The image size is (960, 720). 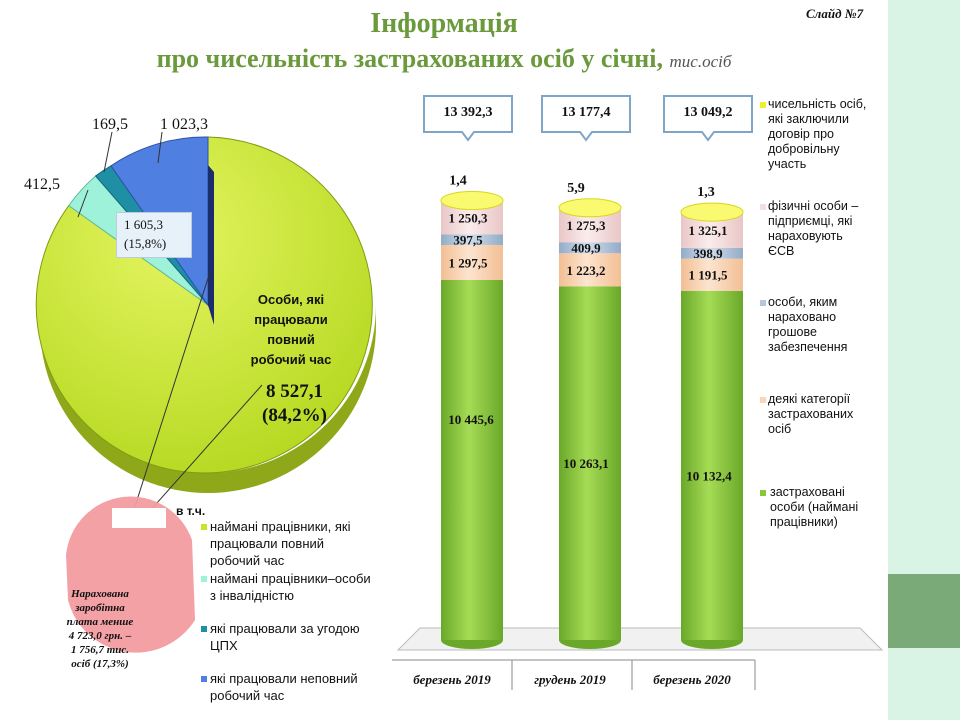 I want to click on full-time-line: повний, so click(x=291, y=339).